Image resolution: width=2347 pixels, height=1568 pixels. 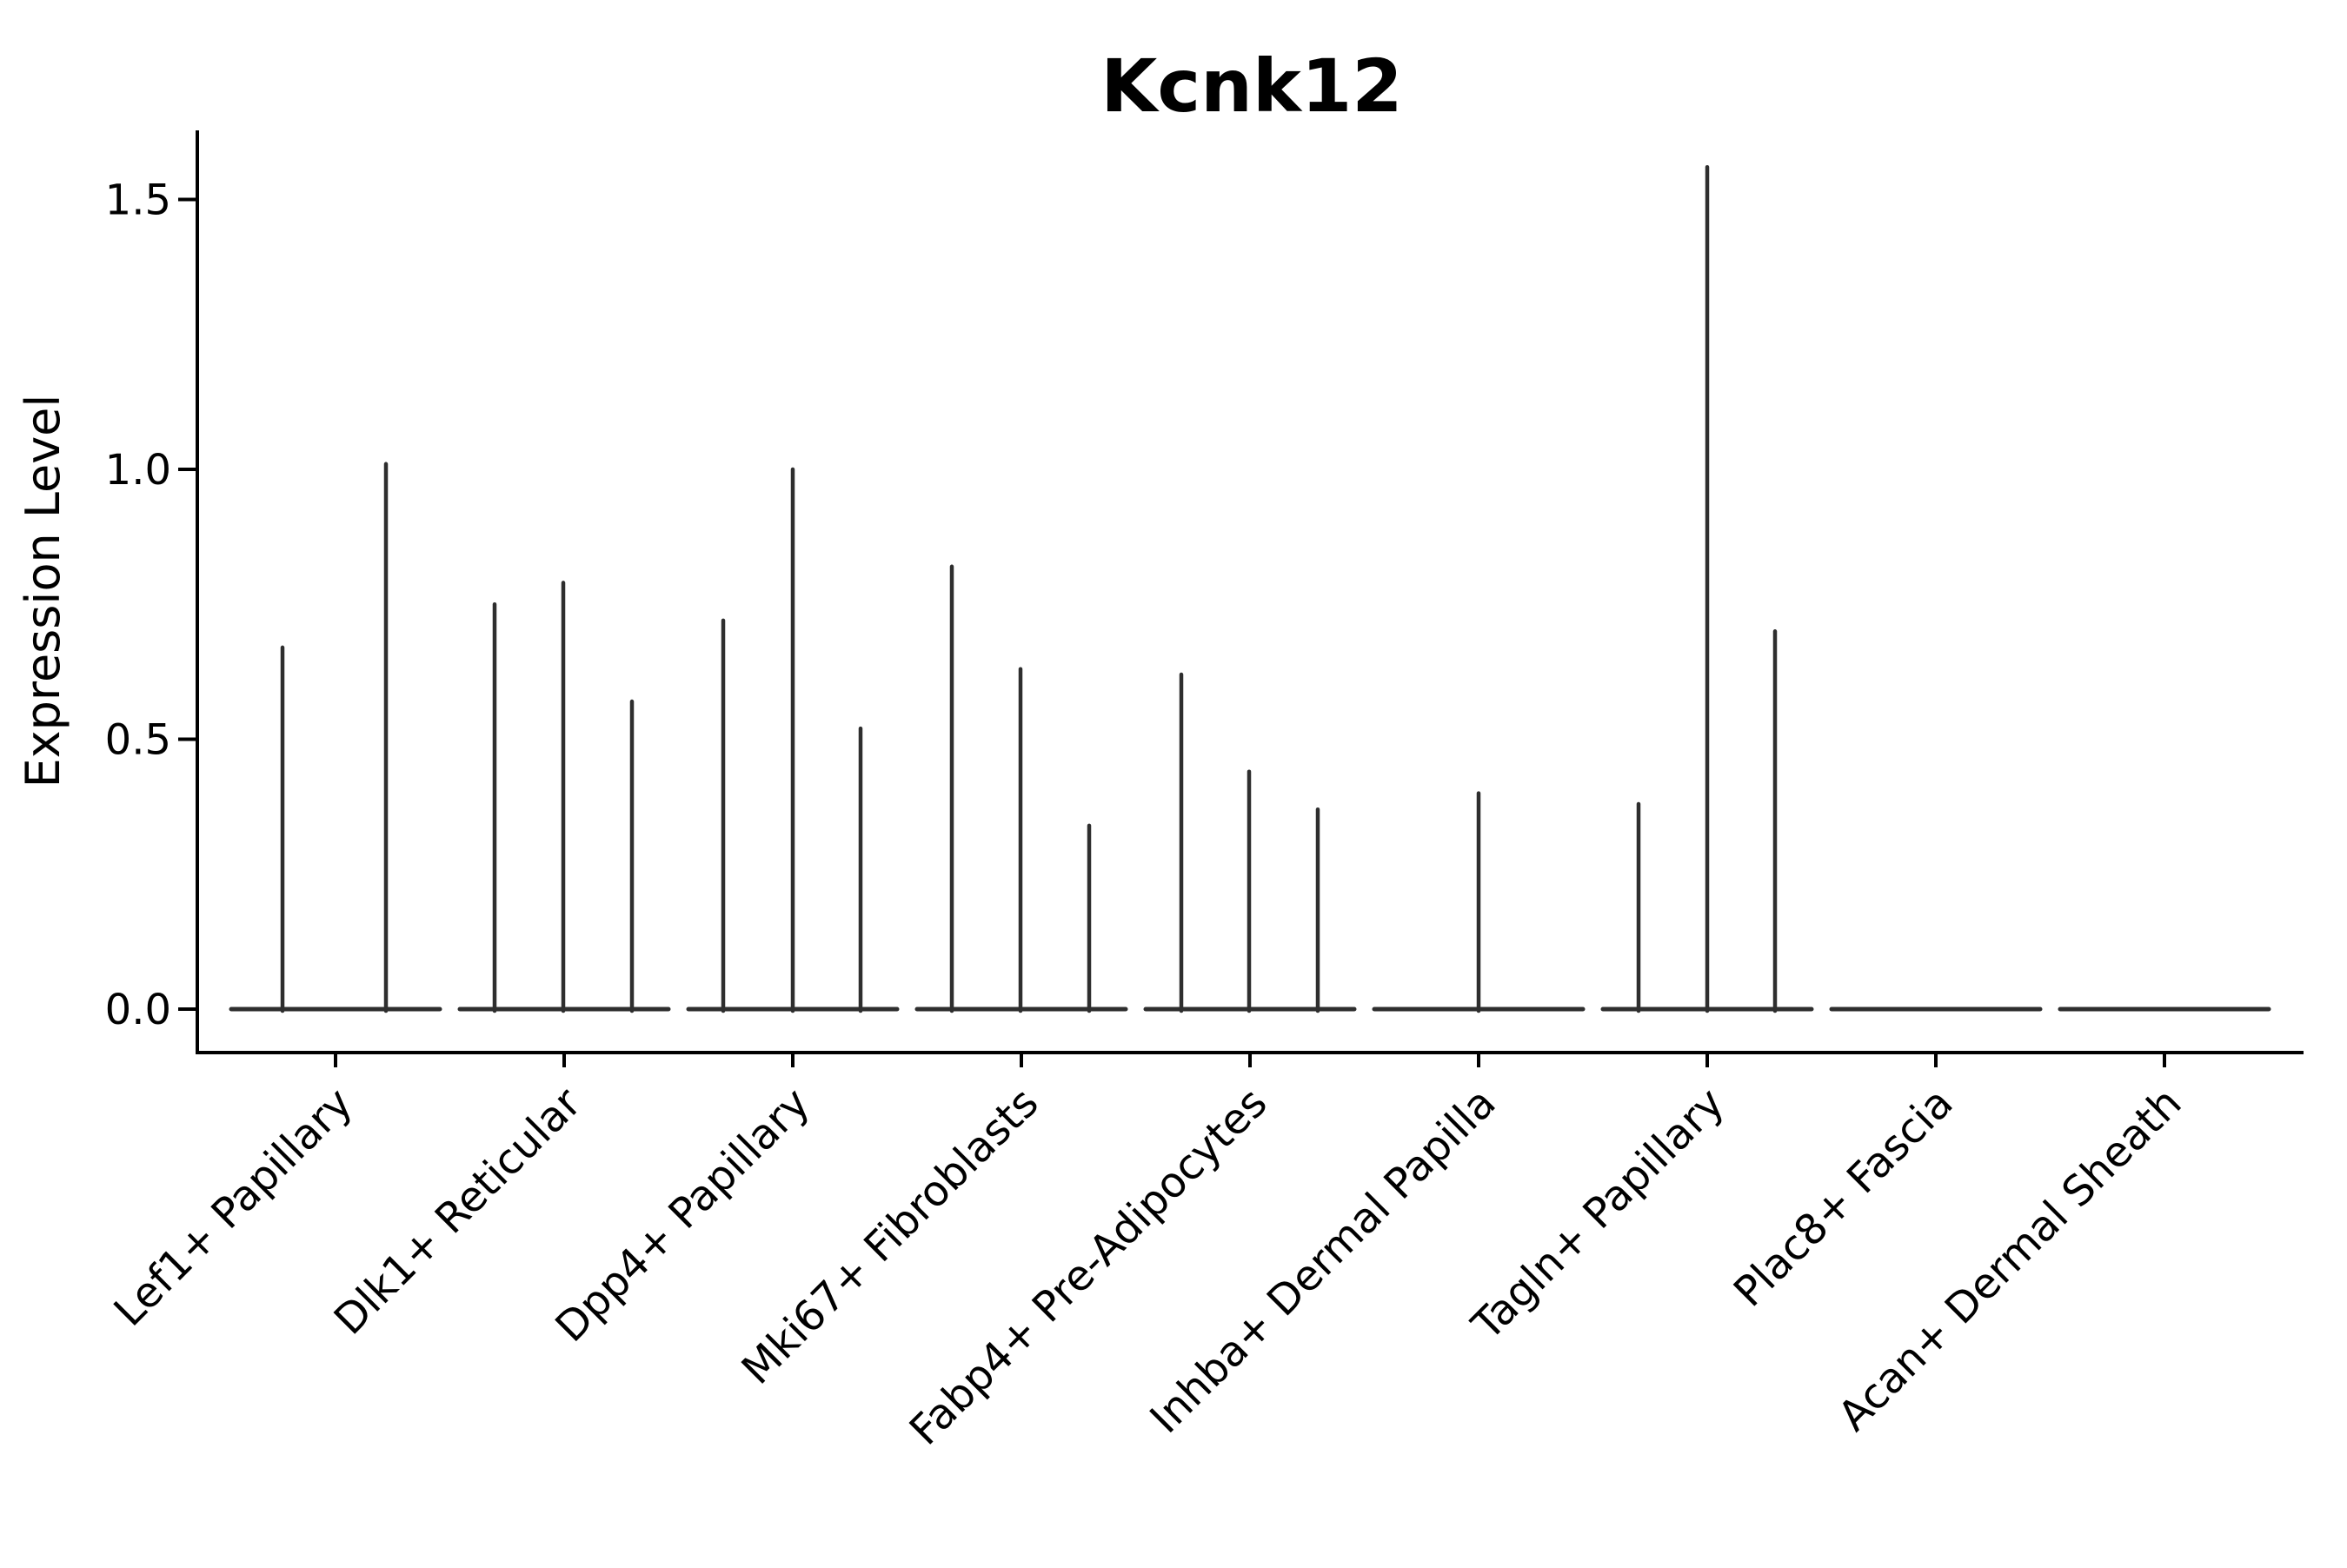 I want to click on chart-title: Kcnk12, so click(x=1251, y=86).